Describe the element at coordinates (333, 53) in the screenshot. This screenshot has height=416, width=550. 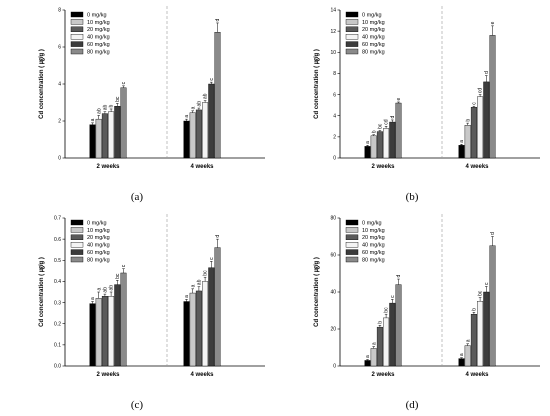
I see `y-tick-label: 10` at that location.